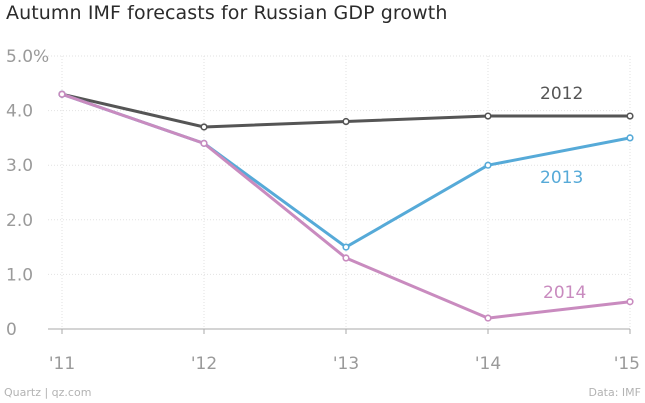  Describe the element at coordinates (564, 293) in the screenshot. I see `series-label-2014: 2014` at that location.